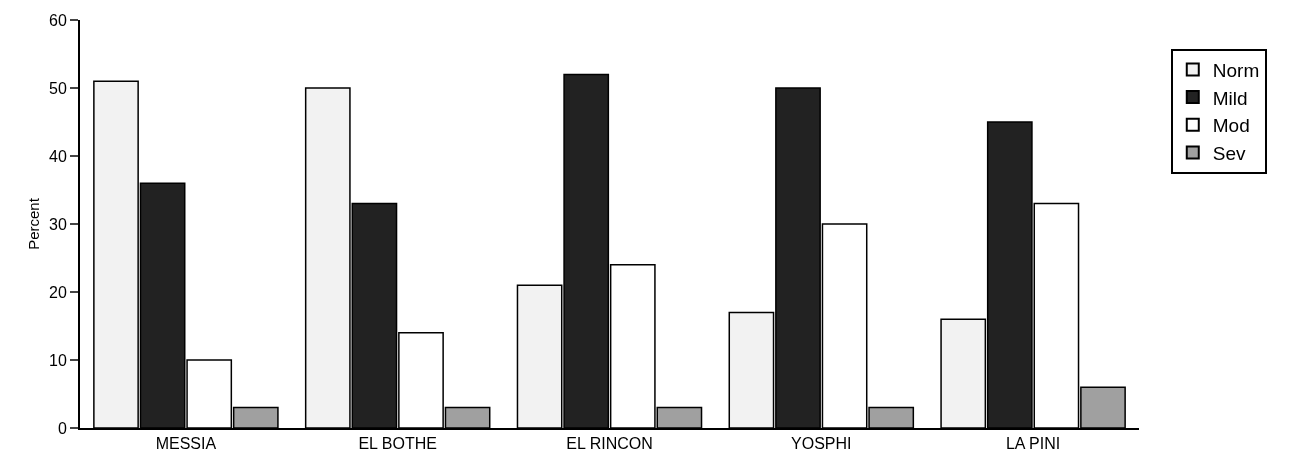  What do you see at coordinates (58, 360) in the screenshot?
I see `y-tick-label: 10` at bounding box center [58, 360].